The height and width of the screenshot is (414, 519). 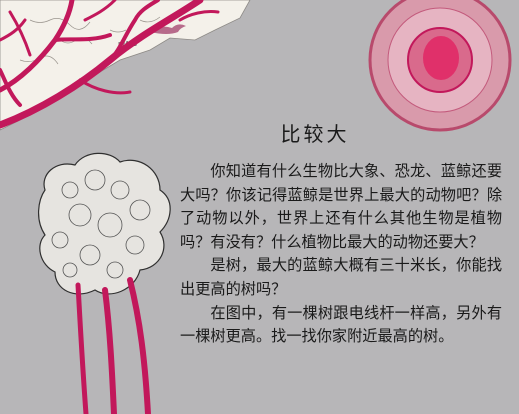 What do you see at coordinates (341, 277) in the screenshot?
I see `paragraph-2: 是树，最大的蓝鲸大概有三十米长，你能找出更高的树吗？` at bounding box center [341, 277].